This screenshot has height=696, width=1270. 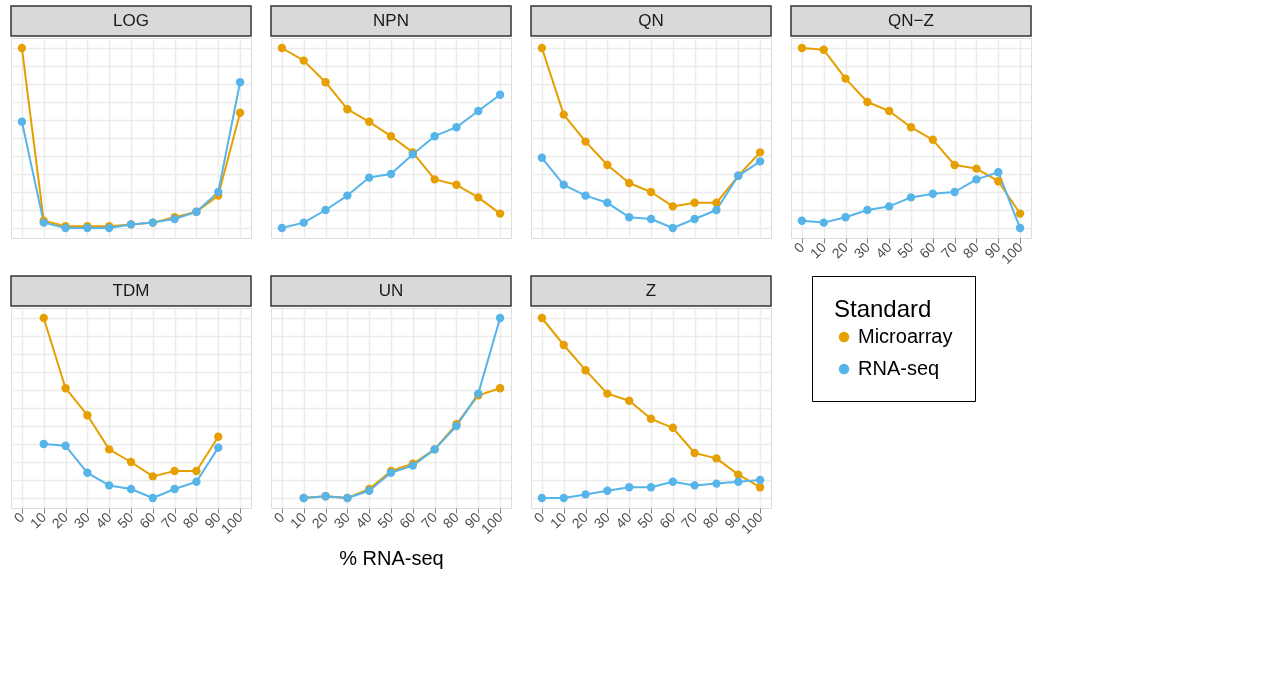 I want to click on legend-title: Standard, so click(x=883, y=308).